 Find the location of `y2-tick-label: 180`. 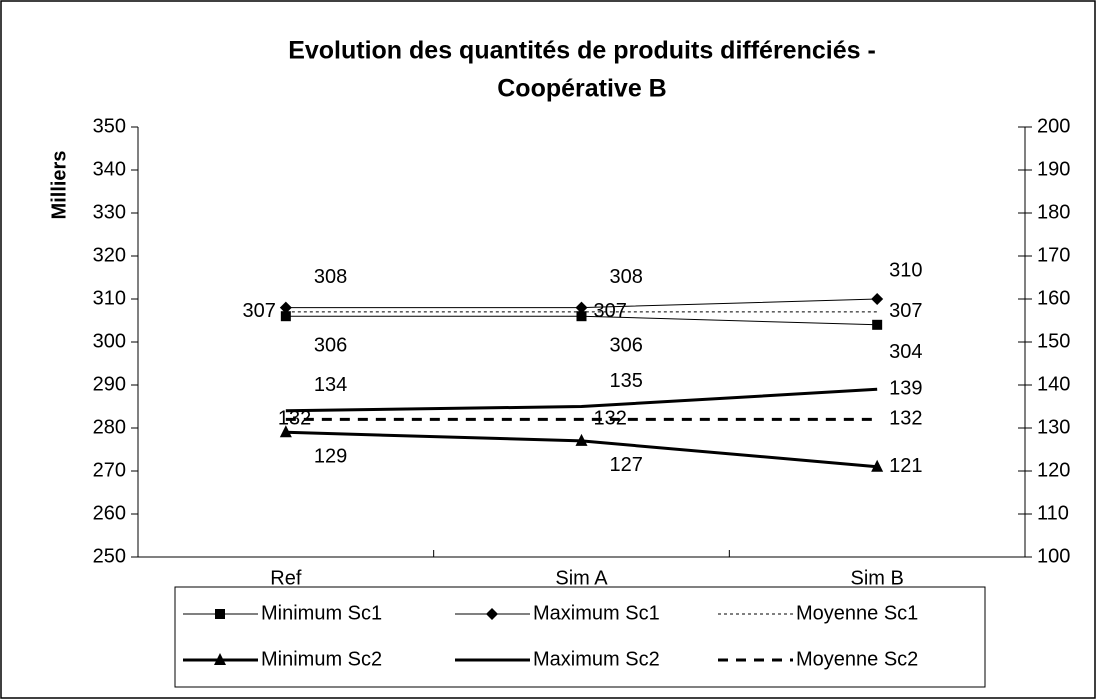

y2-tick-label: 180 is located at coordinates (1053, 212).